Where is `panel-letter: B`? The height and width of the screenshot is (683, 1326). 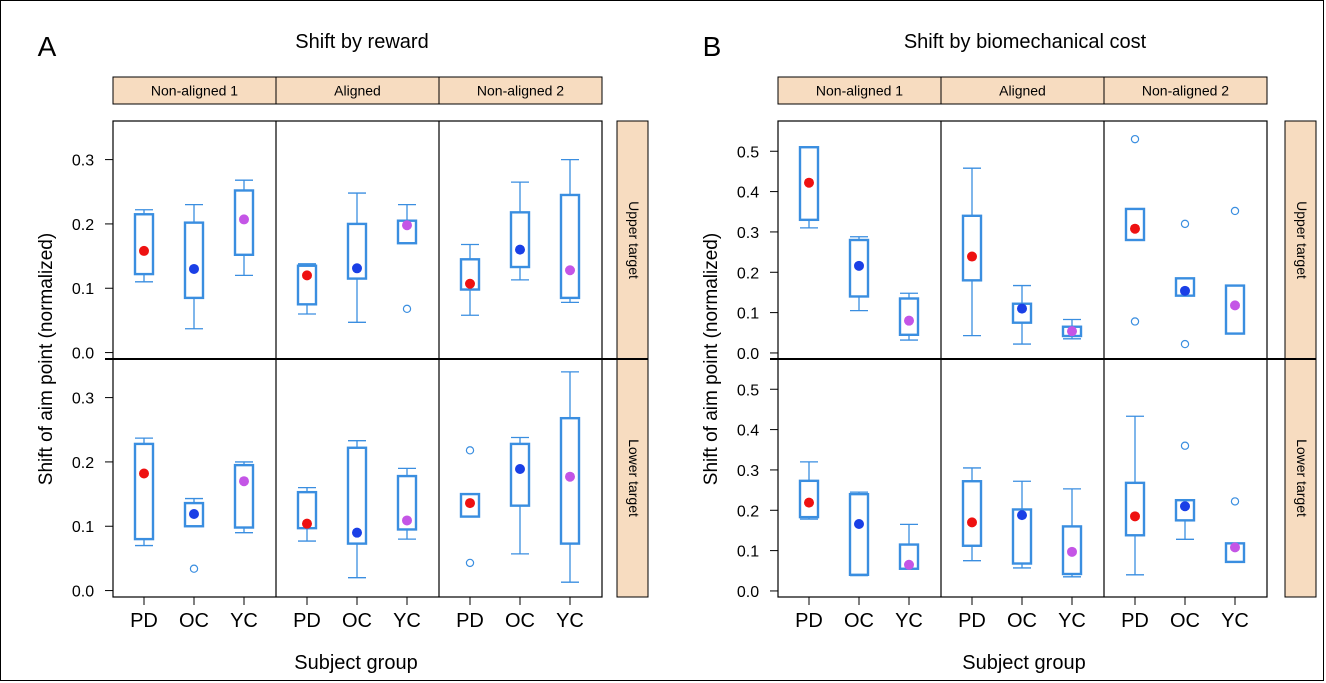 panel-letter: B is located at coordinates (712, 46).